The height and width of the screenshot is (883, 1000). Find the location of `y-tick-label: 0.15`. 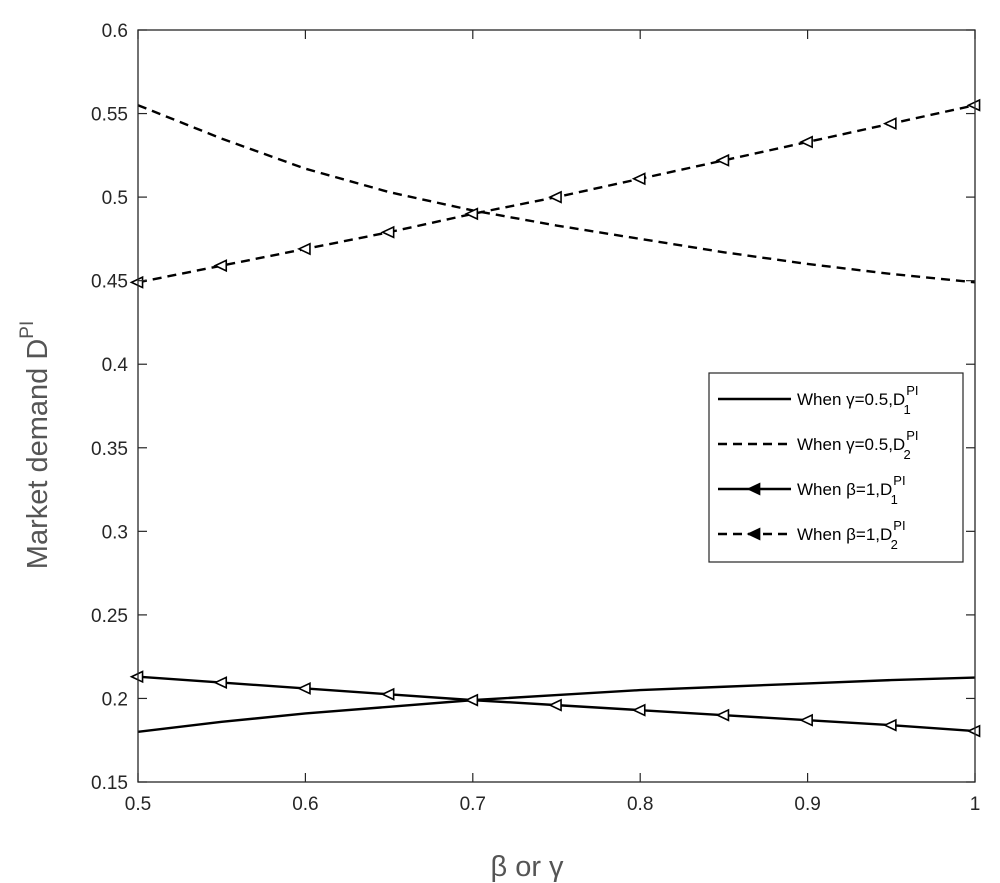

y-tick-label: 0.15 is located at coordinates (109, 783).